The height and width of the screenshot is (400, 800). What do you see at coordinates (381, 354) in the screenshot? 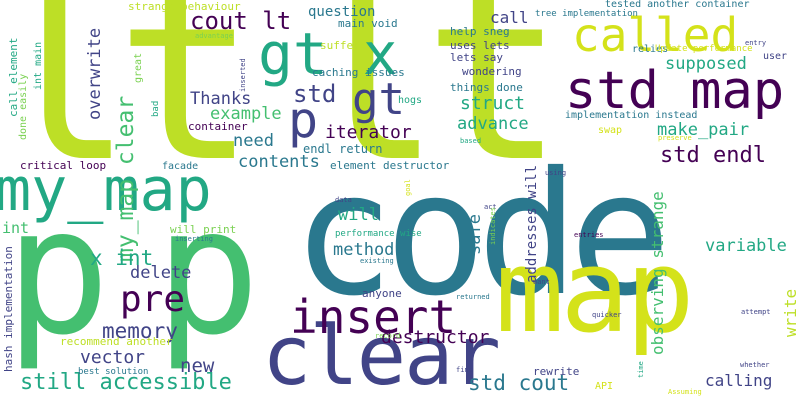
I see `word-clear: clear` at bounding box center [381, 354].